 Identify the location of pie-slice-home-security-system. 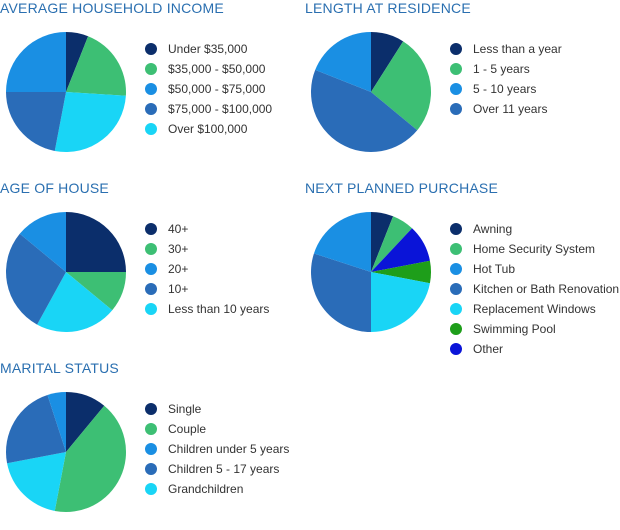
(392, 244).